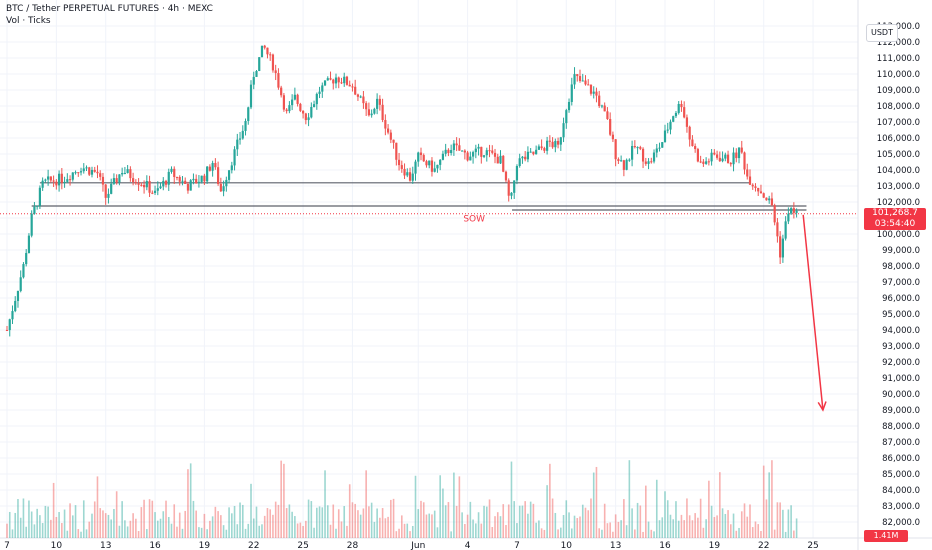  Describe the element at coordinates (901, 507) in the screenshot. I see `price-tick-label: 83,000.0` at that location.